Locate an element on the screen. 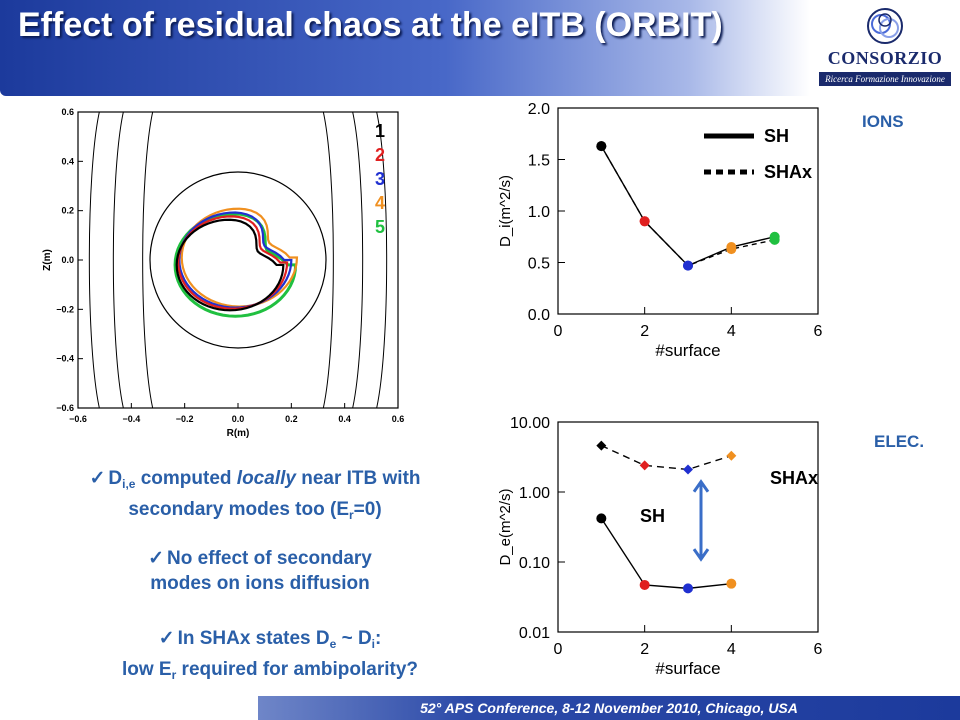  x-tick-label: 0.6 is located at coordinates (398, 419).